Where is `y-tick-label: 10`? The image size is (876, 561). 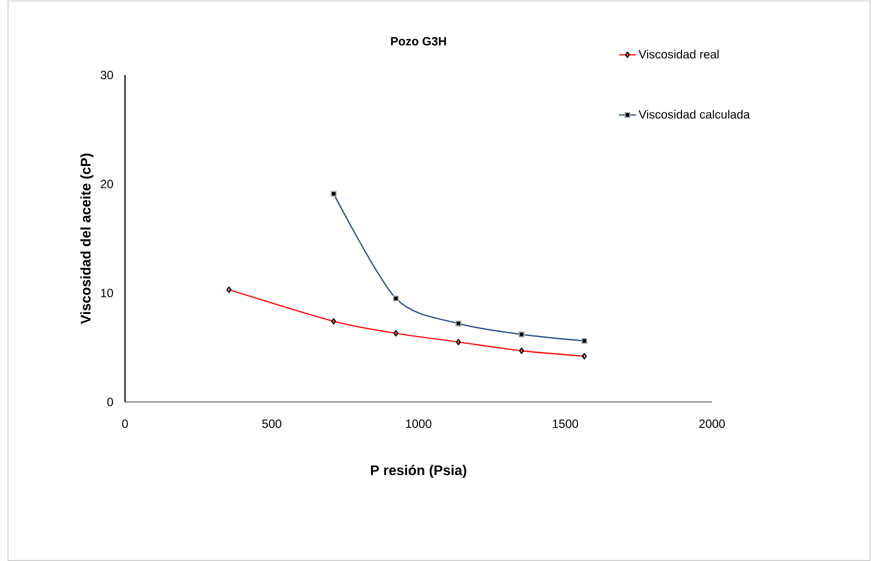 y-tick-label: 10 is located at coordinates (107, 293).